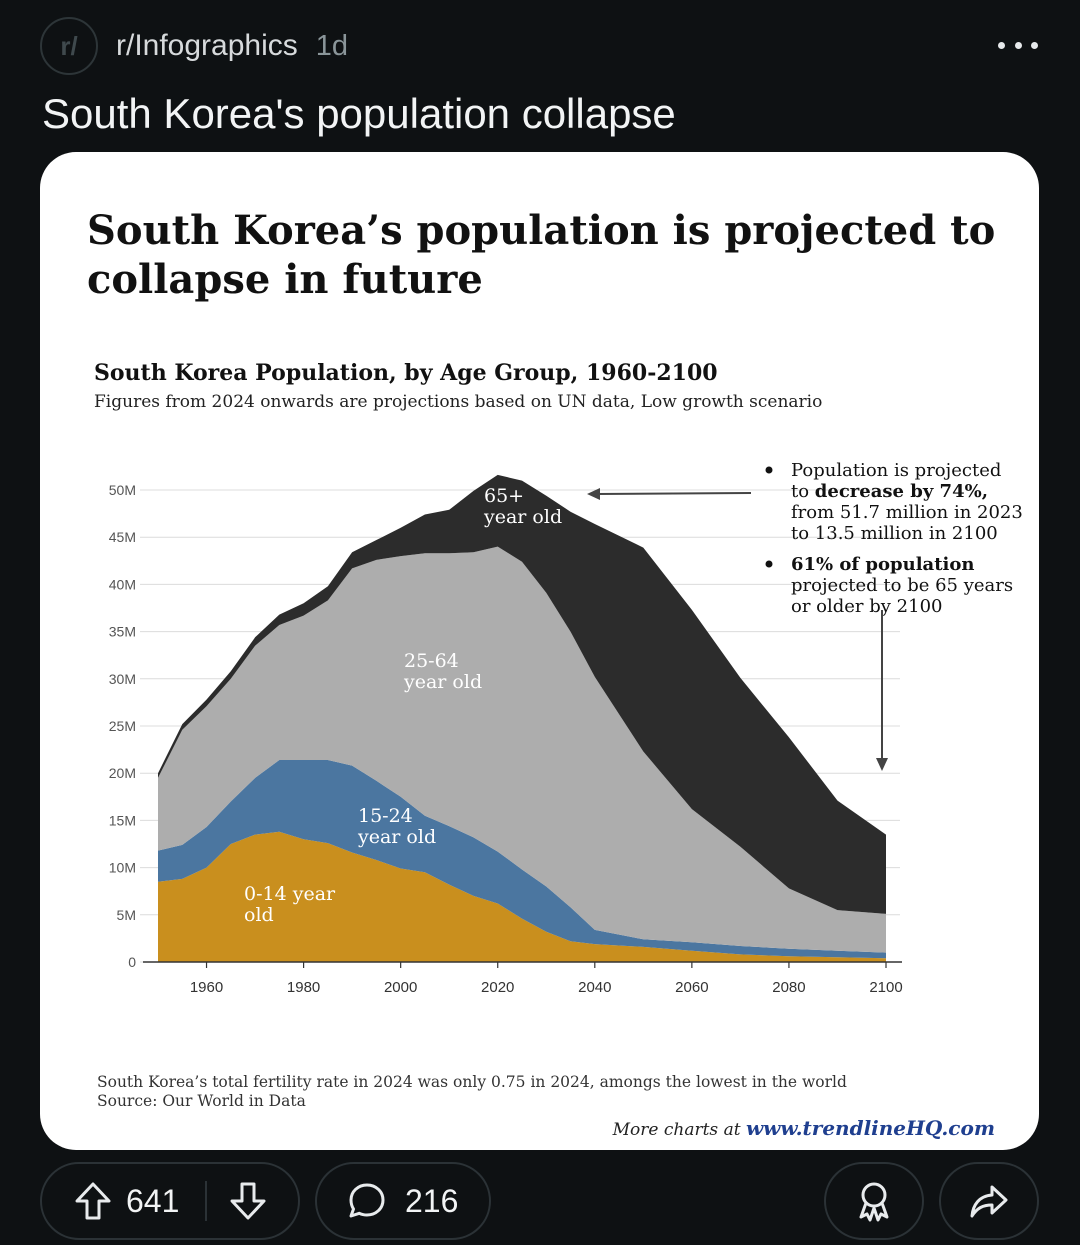  What do you see at coordinates (403, 1201) in the screenshot?
I see `comments-button: 216` at bounding box center [403, 1201].